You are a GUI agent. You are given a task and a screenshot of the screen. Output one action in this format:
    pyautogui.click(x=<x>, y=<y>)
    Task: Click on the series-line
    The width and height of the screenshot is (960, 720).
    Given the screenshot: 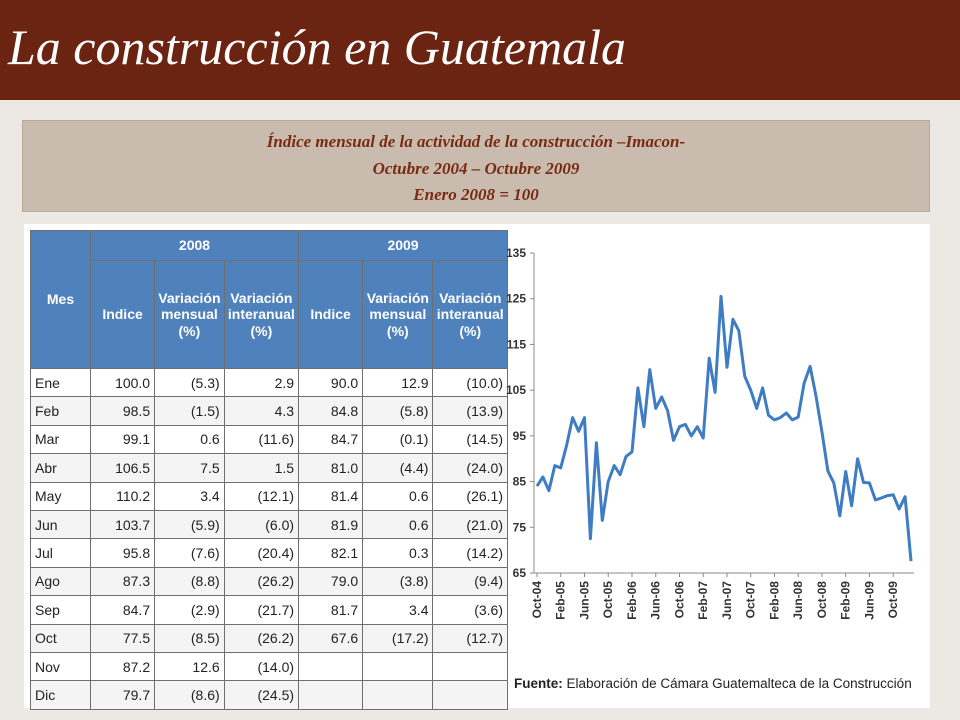 What is the action you would take?
    pyautogui.click(x=724, y=428)
    